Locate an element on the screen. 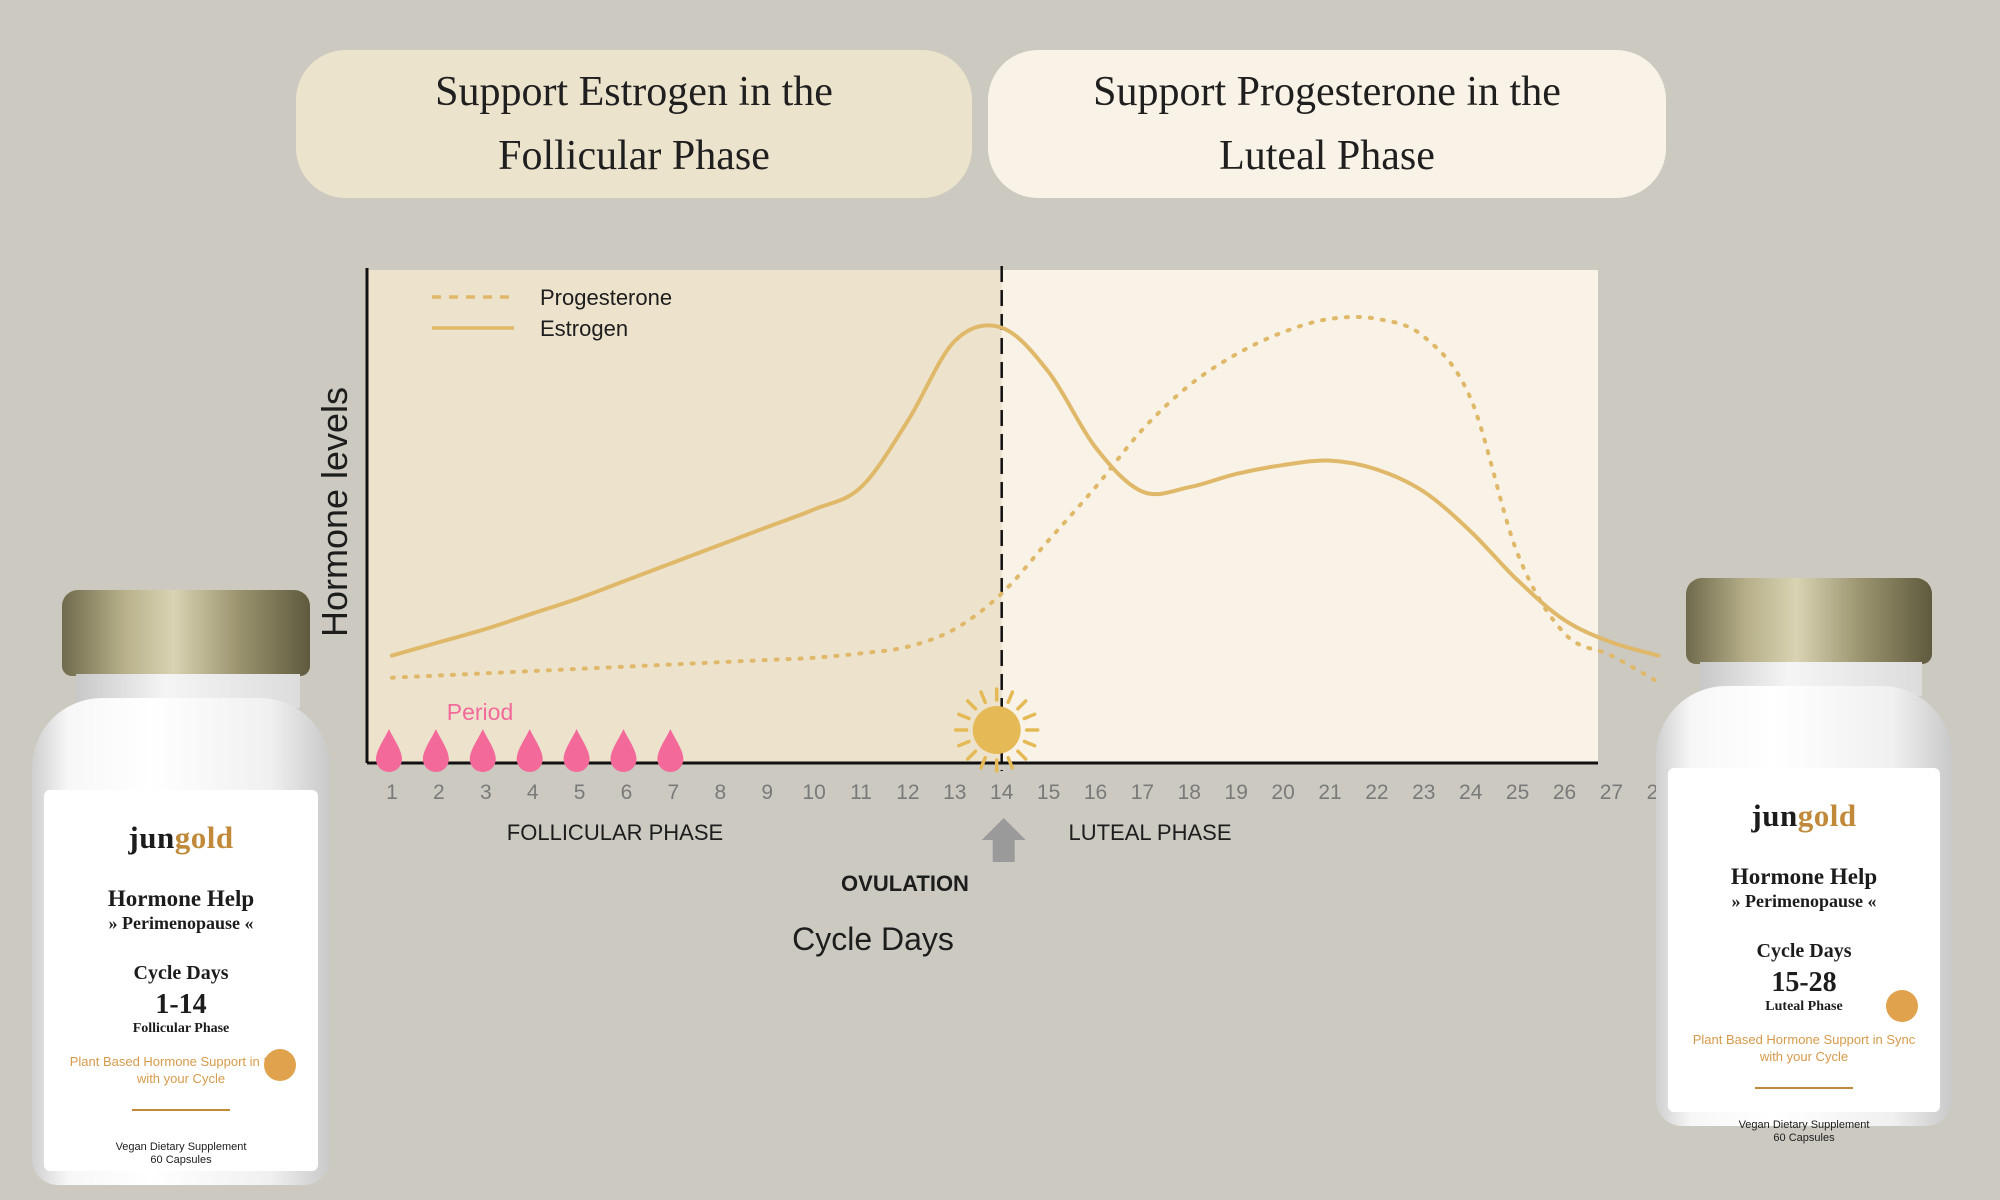  x-tick-label: 2 is located at coordinates (439, 792).